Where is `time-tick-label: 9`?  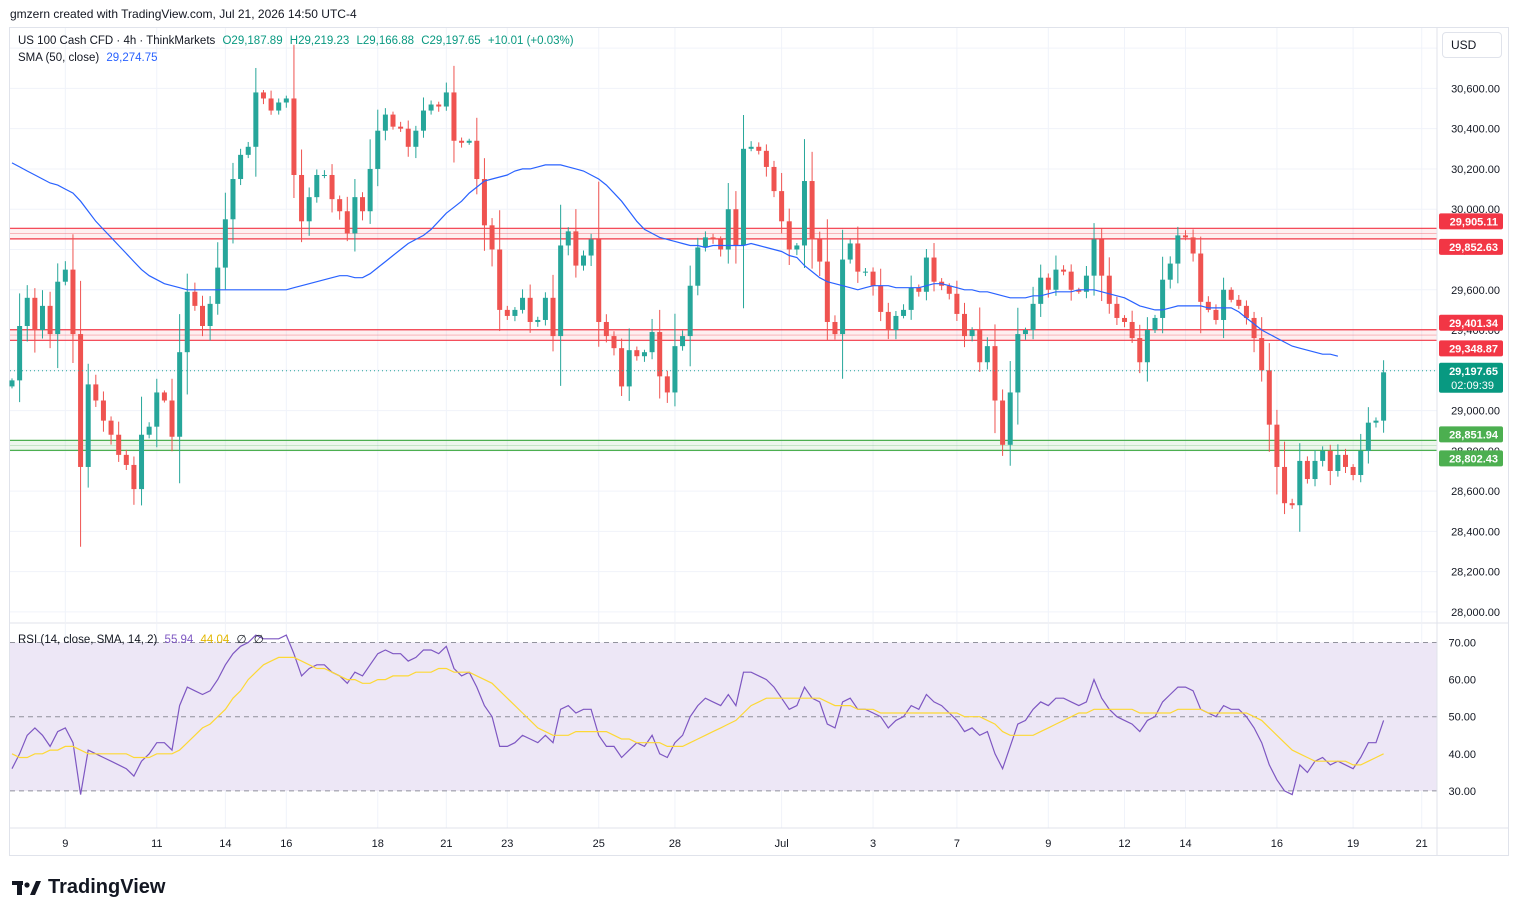 time-tick-label: 9 is located at coordinates (1048, 844).